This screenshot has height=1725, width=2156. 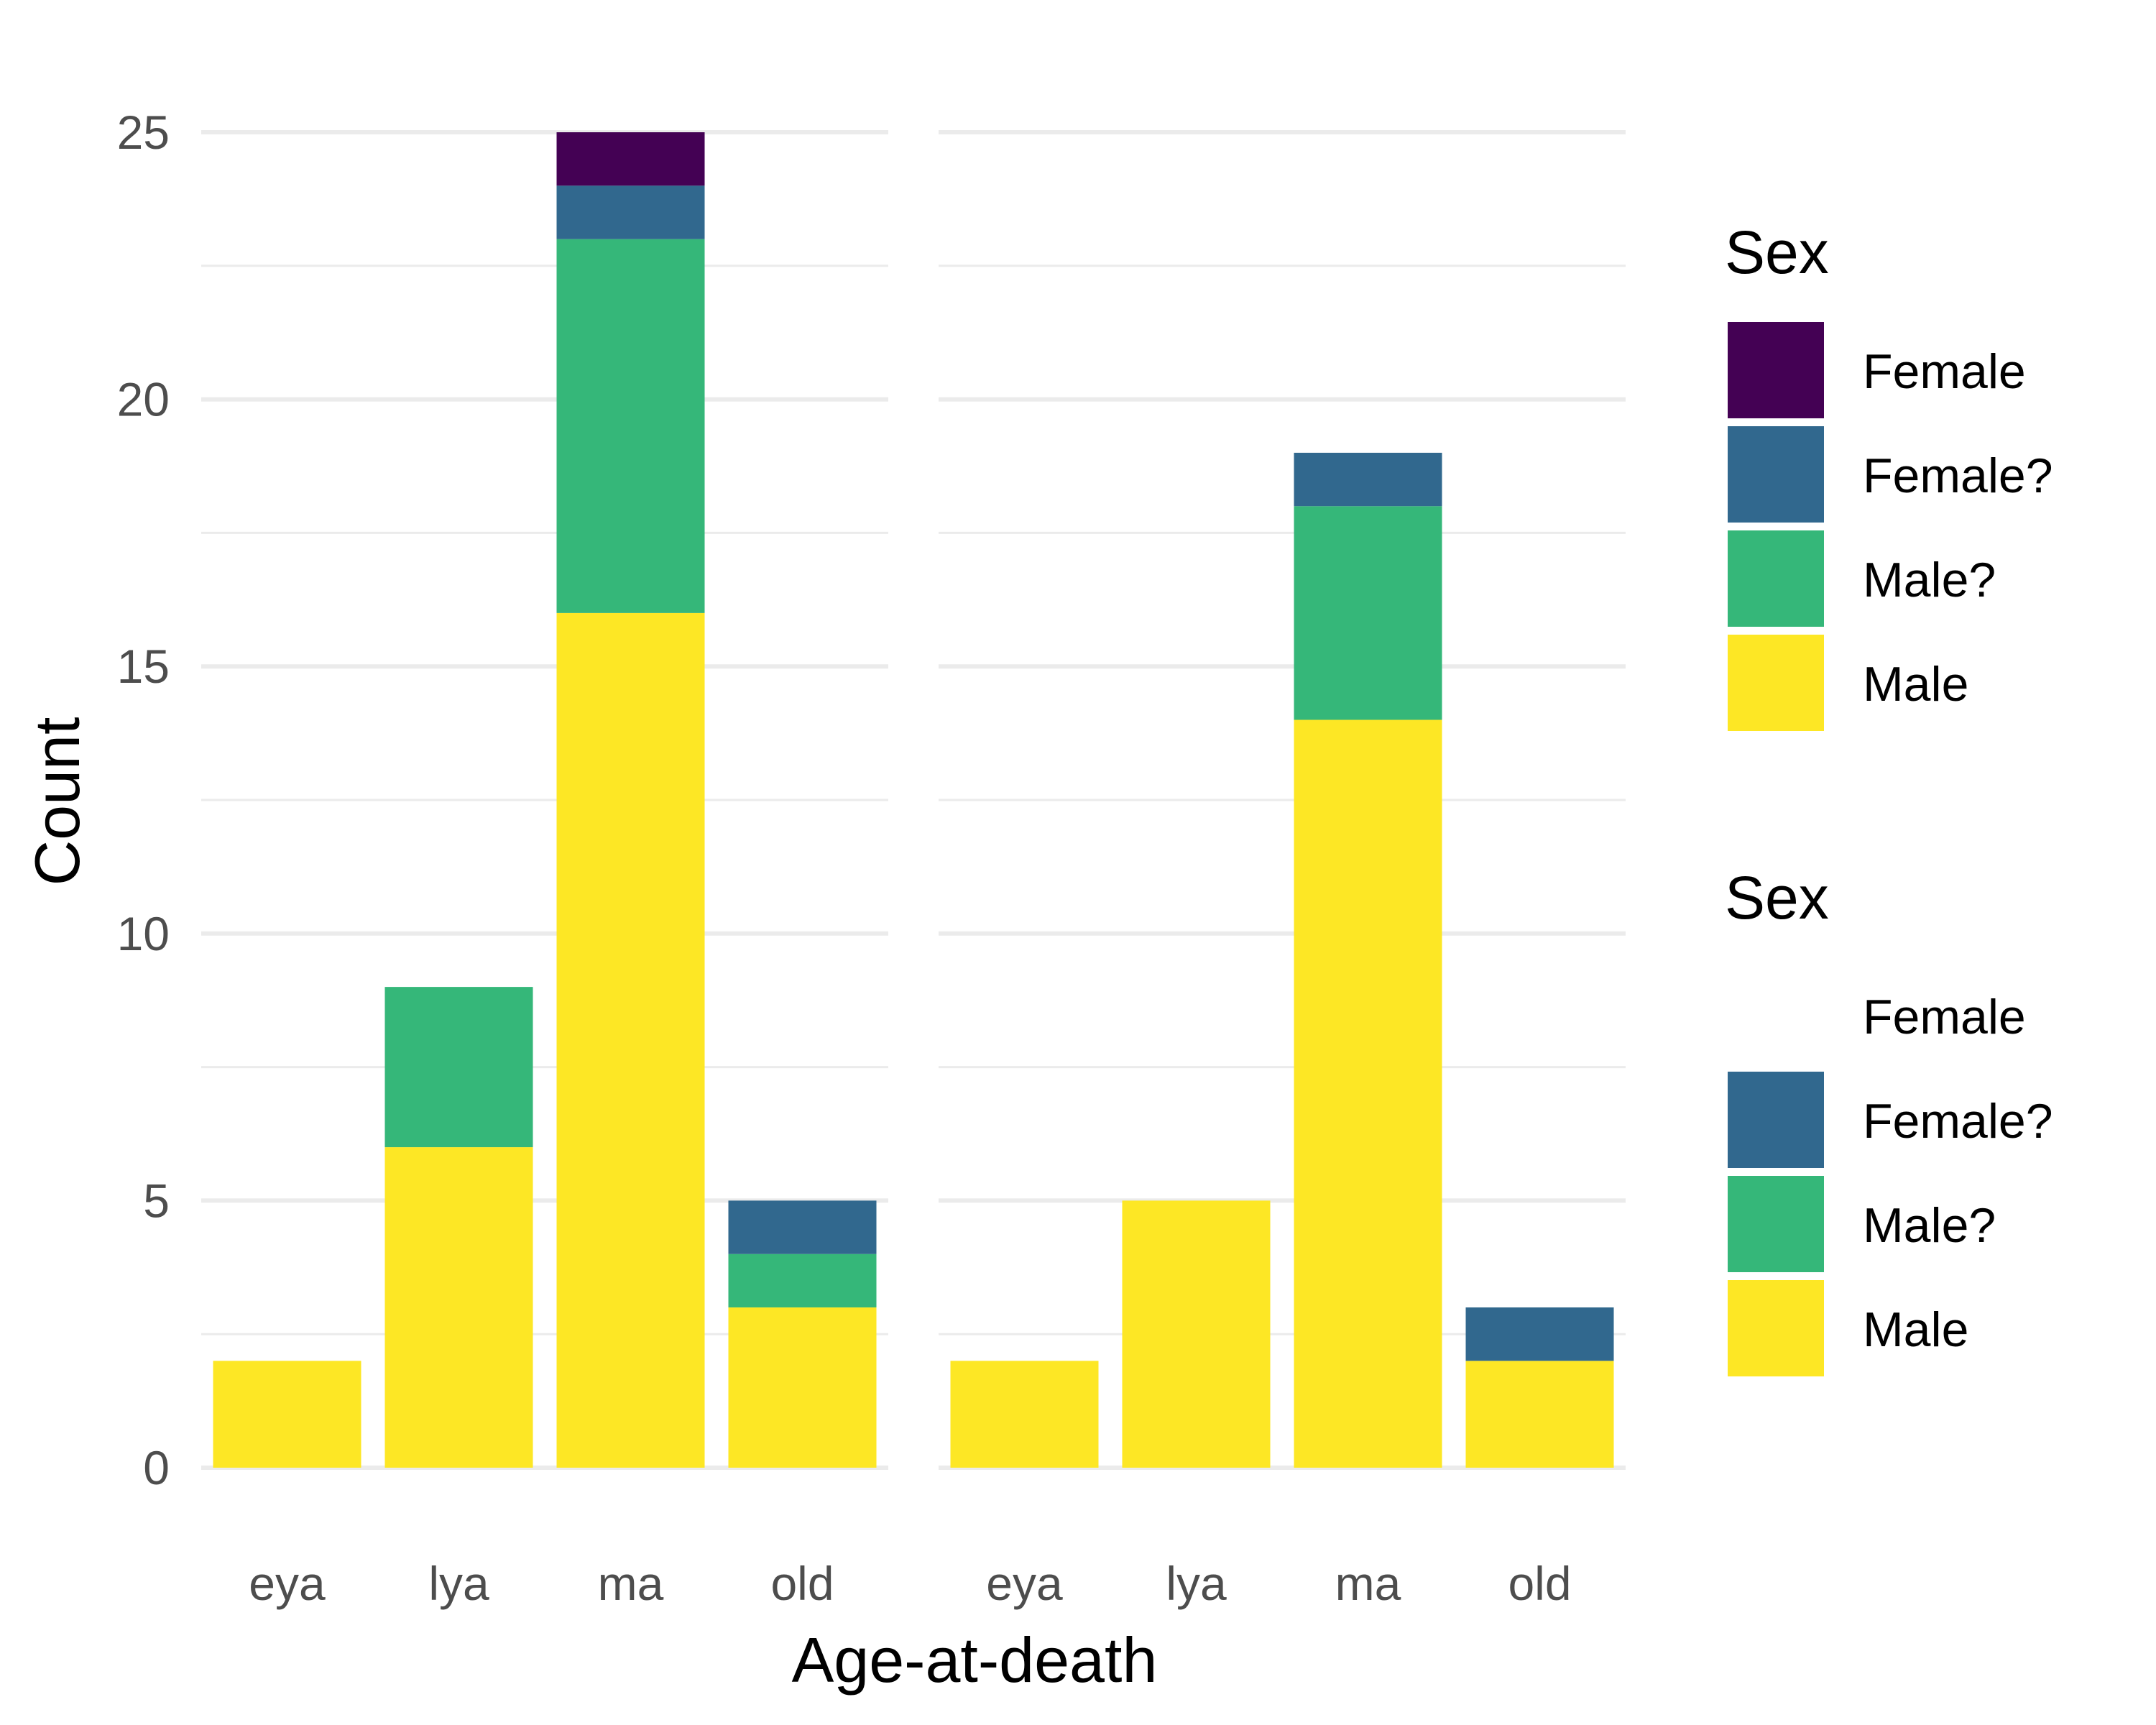 What do you see at coordinates (802, 1387) in the screenshot?
I see `bar-segment-panel-1-old-male` at bounding box center [802, 1387].